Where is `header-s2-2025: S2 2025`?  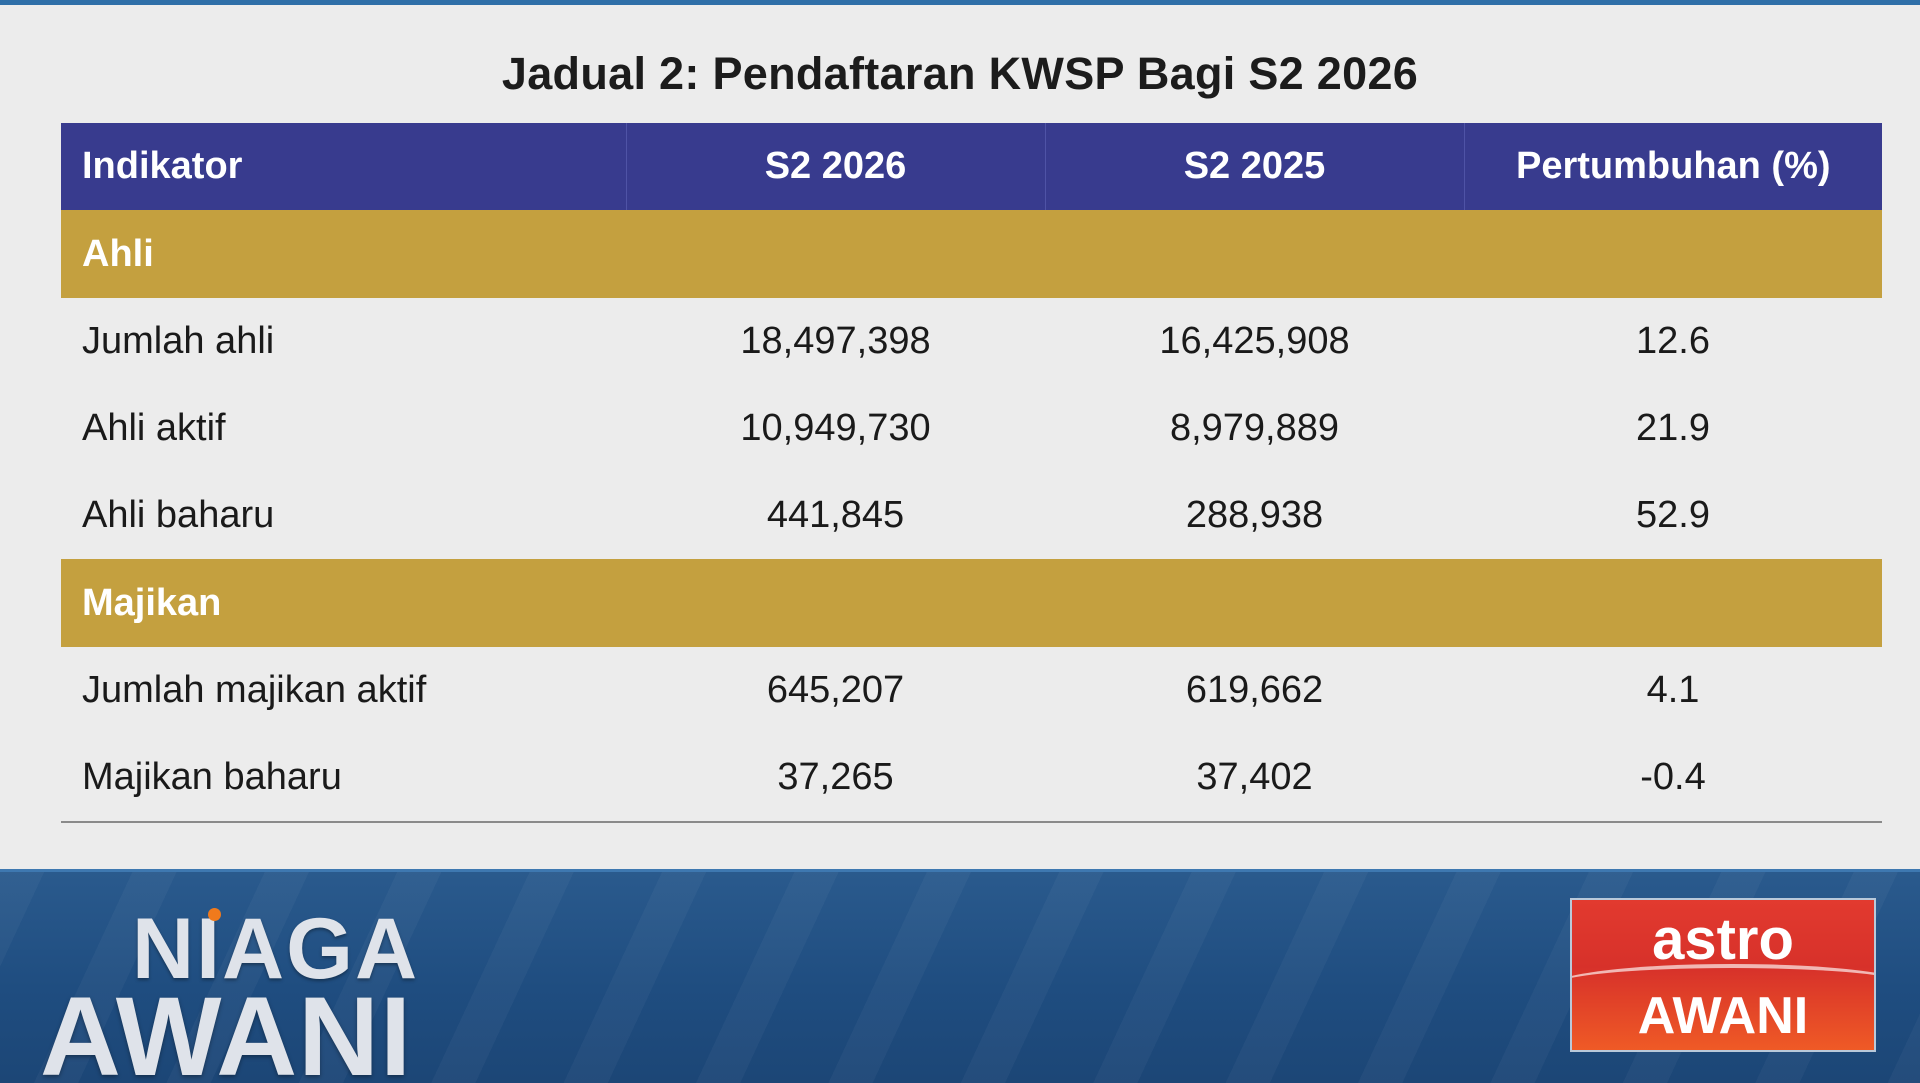
header-s2-2025: S2 2025 is located at coordinates (1254, 166).